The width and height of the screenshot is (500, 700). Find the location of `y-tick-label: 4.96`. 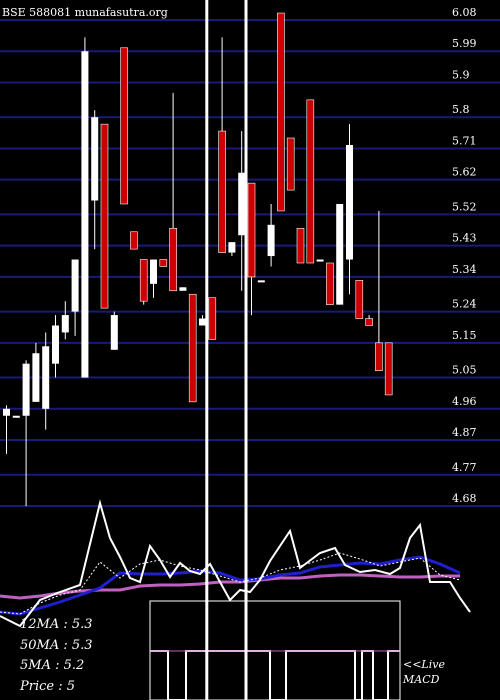

y-tick-label: 4.96 is located at coordinates (464, 401).